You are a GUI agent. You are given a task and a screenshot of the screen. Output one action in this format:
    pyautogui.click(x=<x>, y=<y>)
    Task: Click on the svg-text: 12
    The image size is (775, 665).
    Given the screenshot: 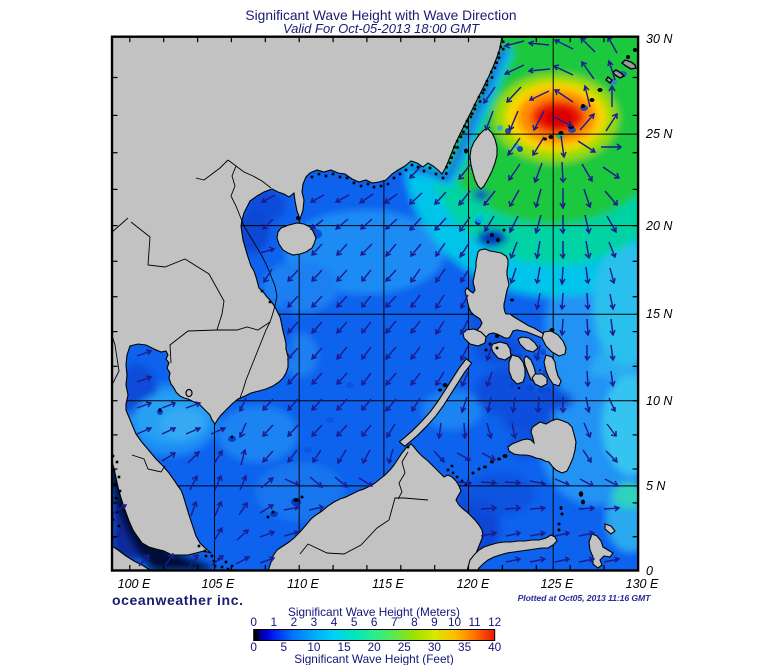 What is the action you would take?
    pyautogui.click(x=494, y=622)
    